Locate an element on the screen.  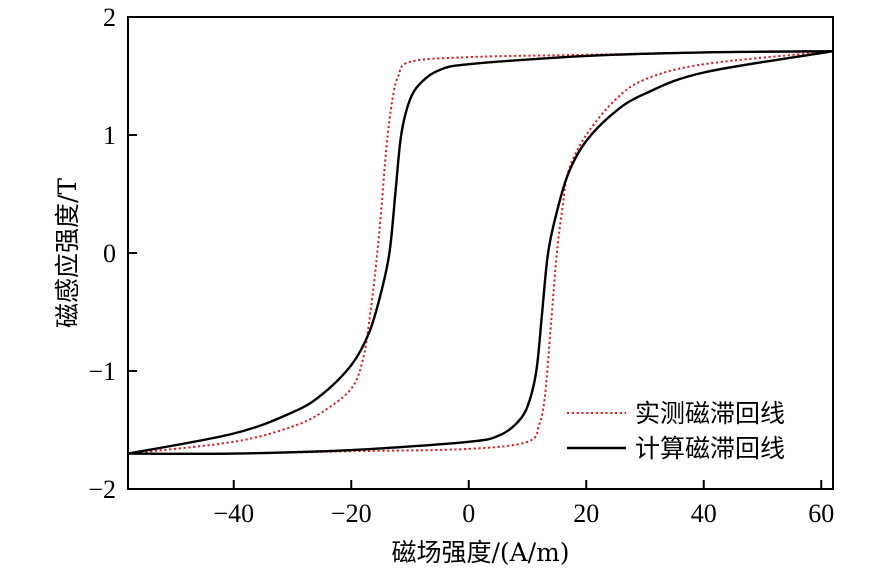
x-tick-label: −20 is located at coordinates (351, 513).